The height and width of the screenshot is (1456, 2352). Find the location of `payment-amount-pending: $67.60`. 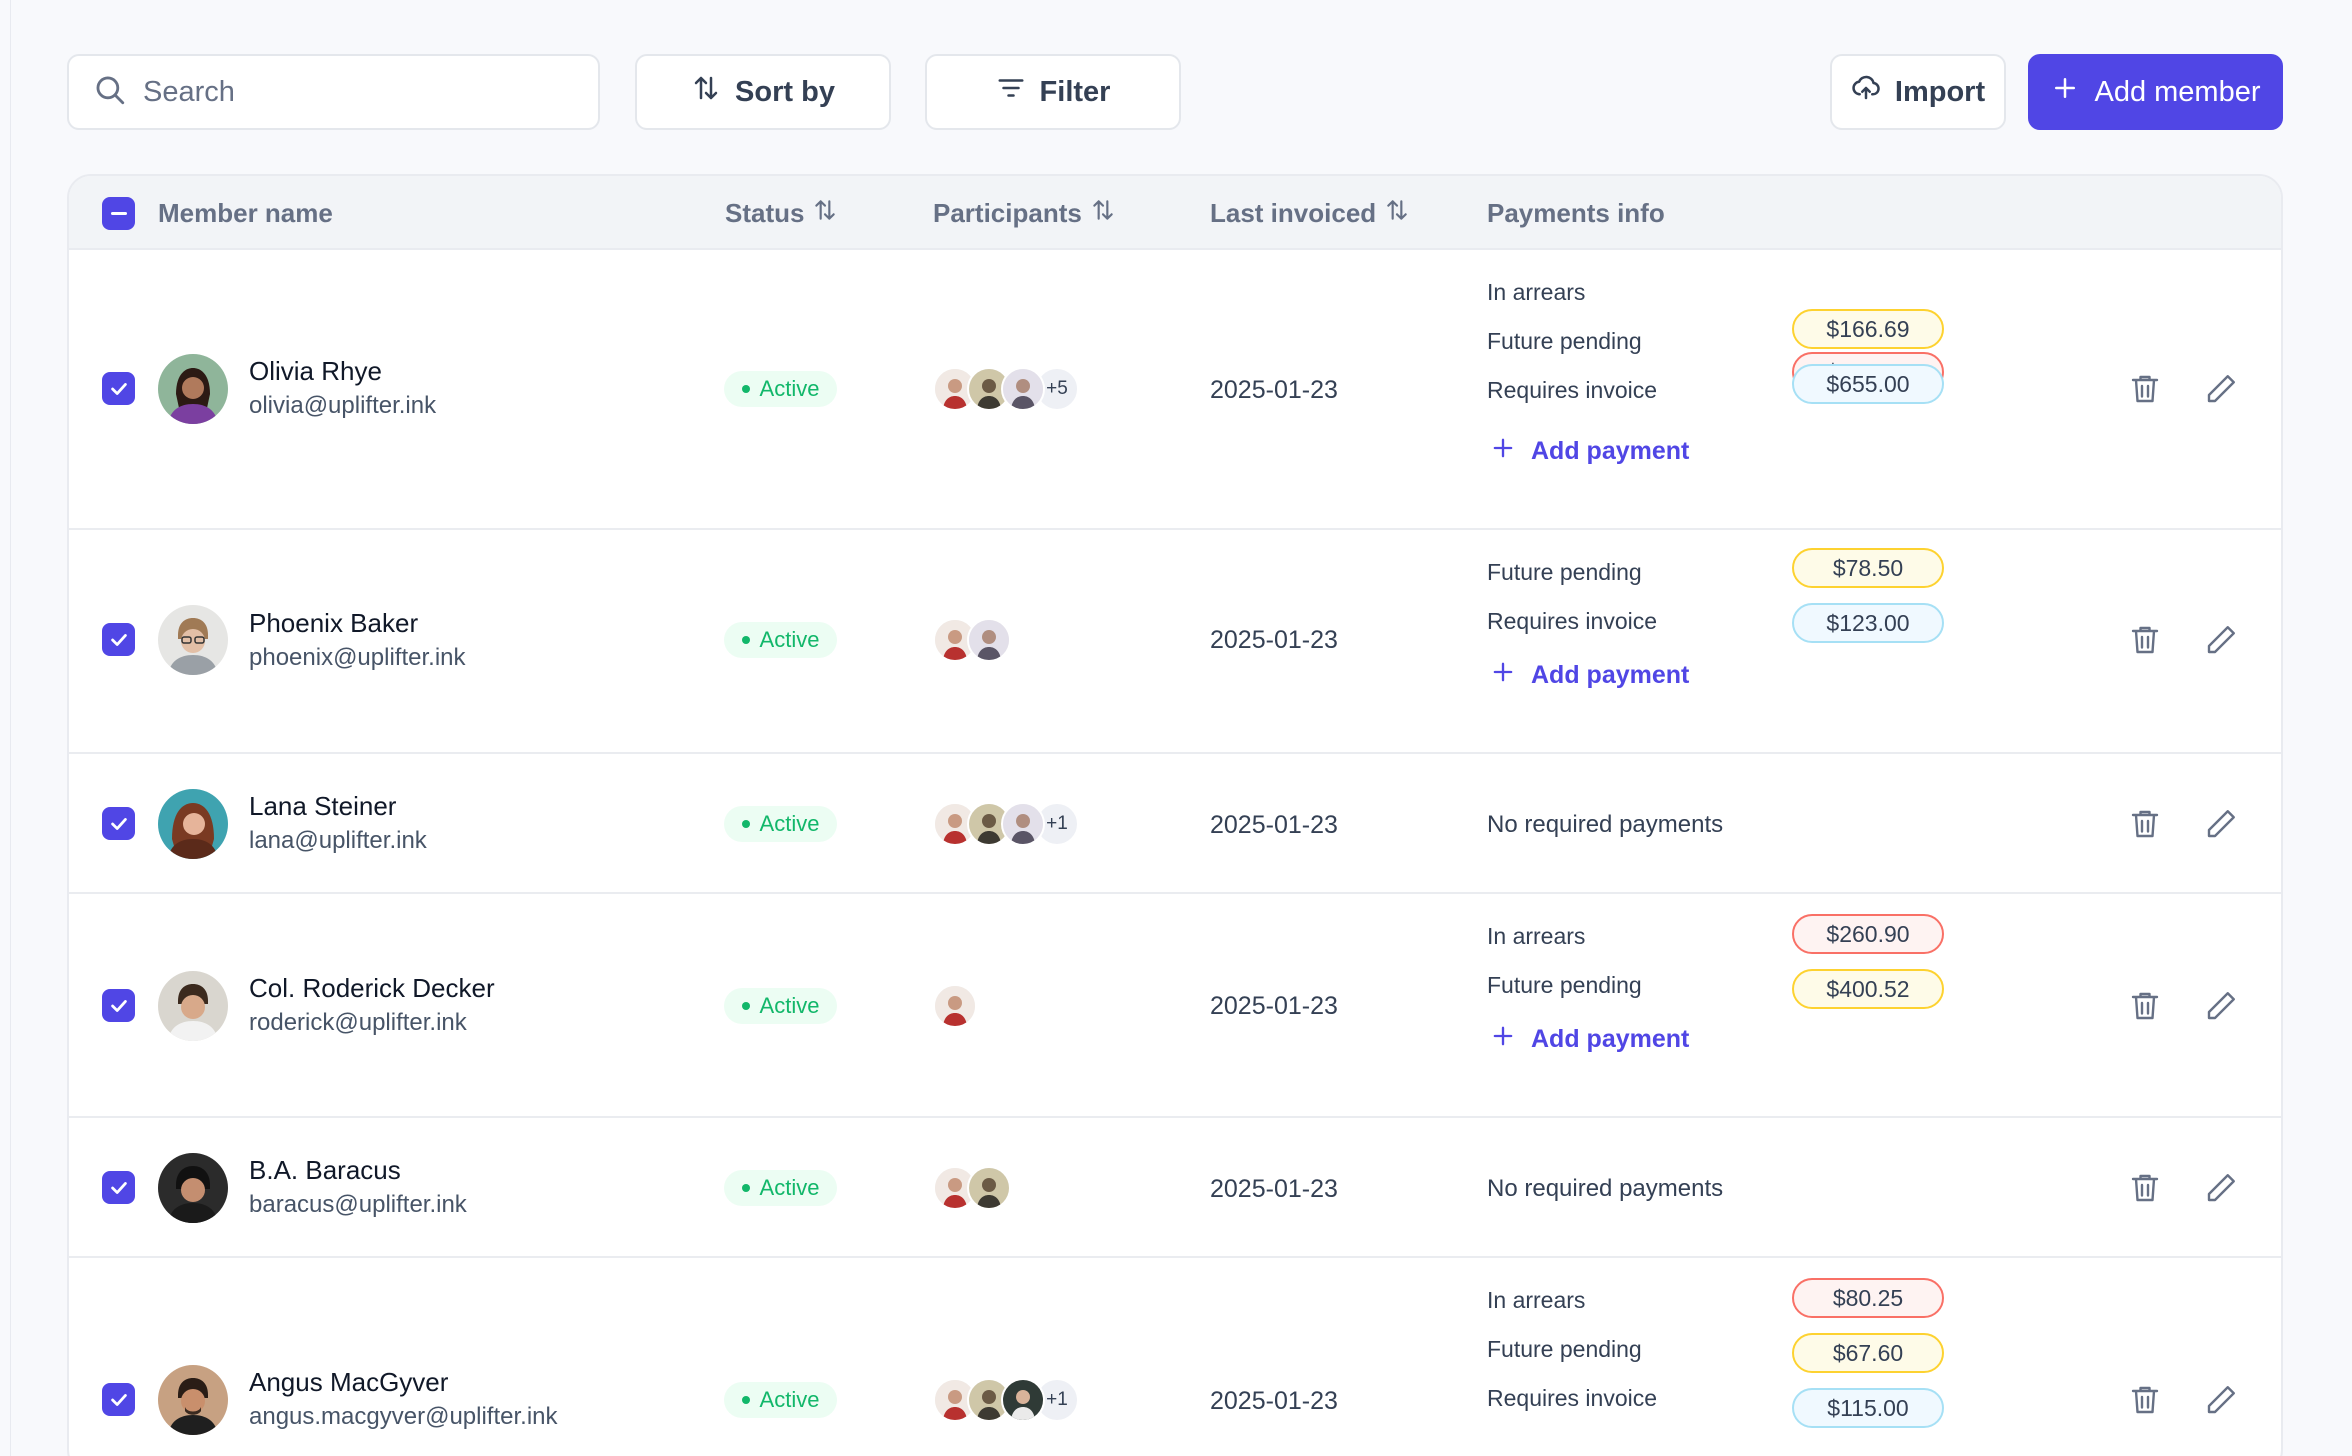

payment-amount-pending: $67.60 is located at coordinates (1868, 1353).